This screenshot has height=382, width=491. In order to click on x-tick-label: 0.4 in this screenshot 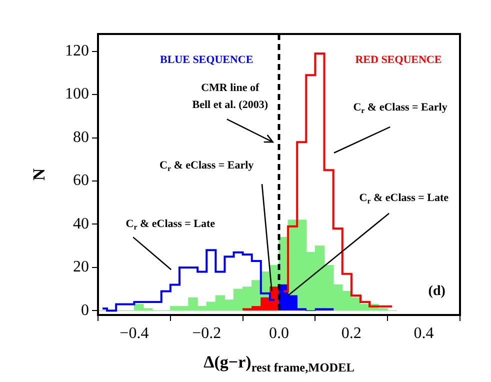, I will do `click(424, 333)`.